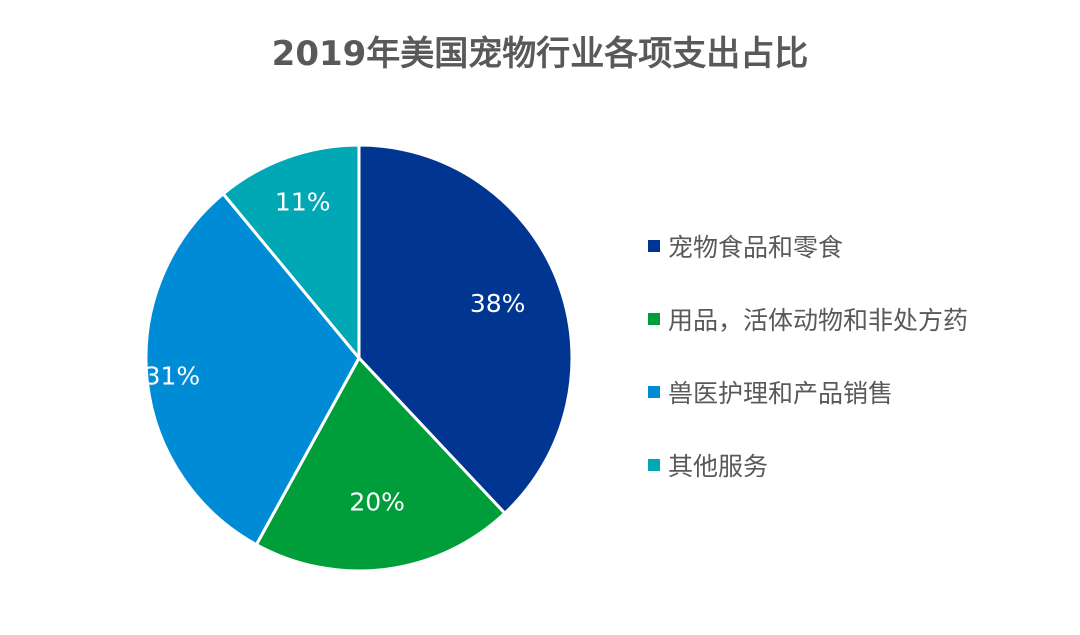  I want to click on legend-item: 兽医护理和产品销售, so click(808, 392).